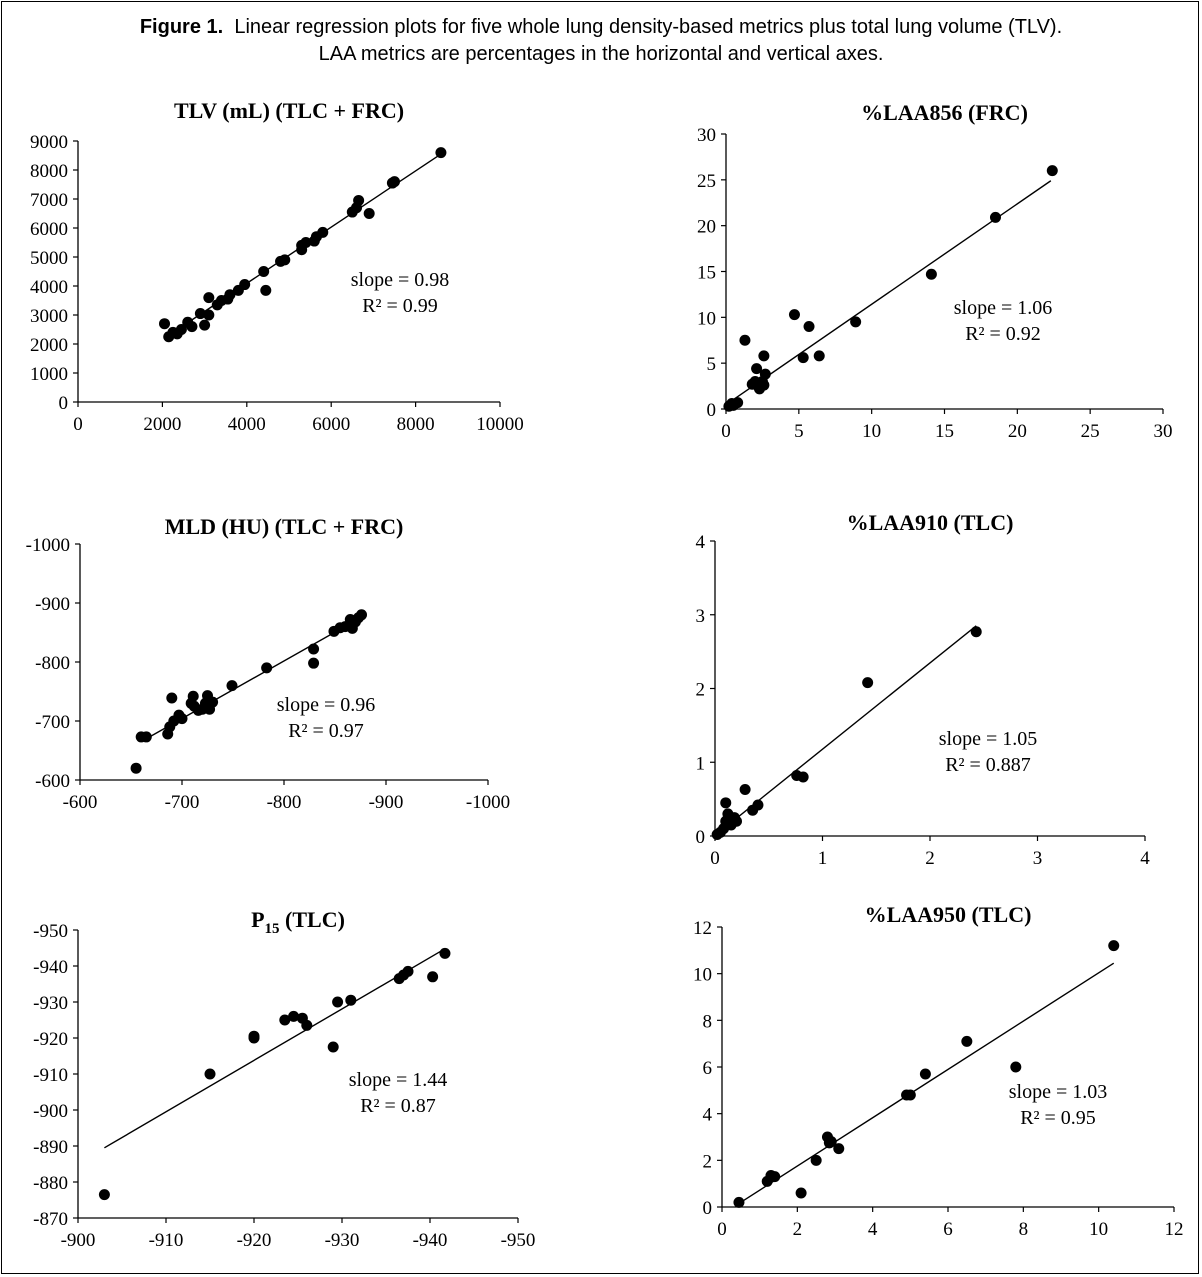  What do you see at coordinates (48, 545) in the screenshot?
I see `y-tick-label: -1000` at bounding box center [48, 545].